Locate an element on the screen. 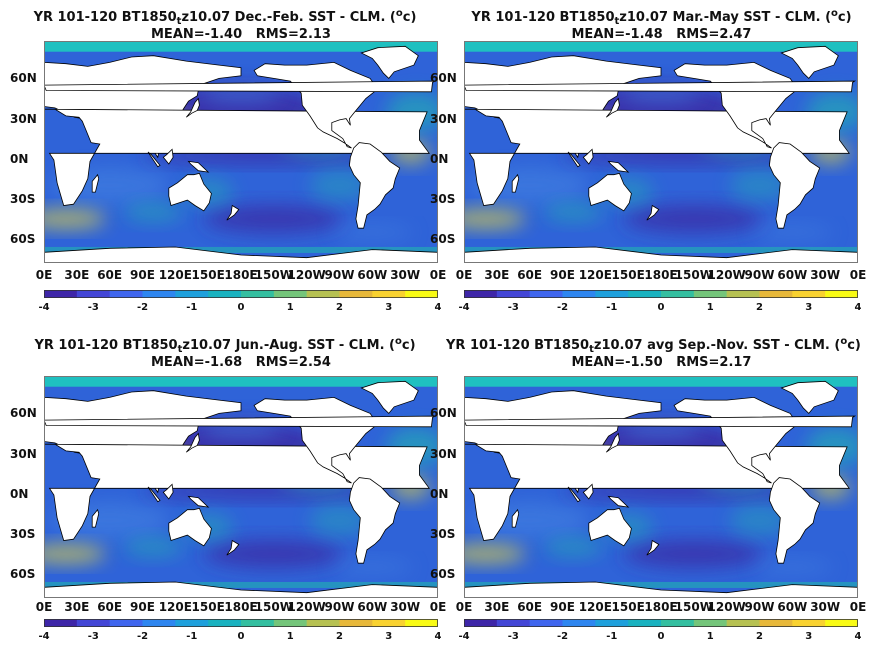 This screenshot has height=656, width=875. panel-stats: MEAN=-1.50 RMS=2.17 is located at coordinates (661, 362).